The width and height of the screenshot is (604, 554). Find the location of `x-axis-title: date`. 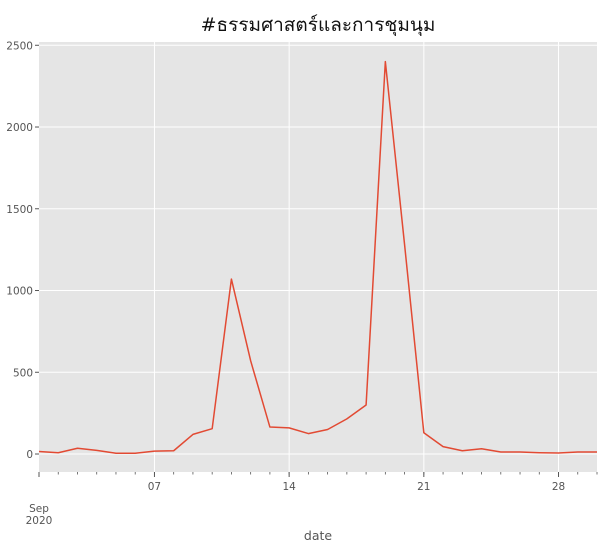

x-axis-title: date is located at coordinates (318, 535).